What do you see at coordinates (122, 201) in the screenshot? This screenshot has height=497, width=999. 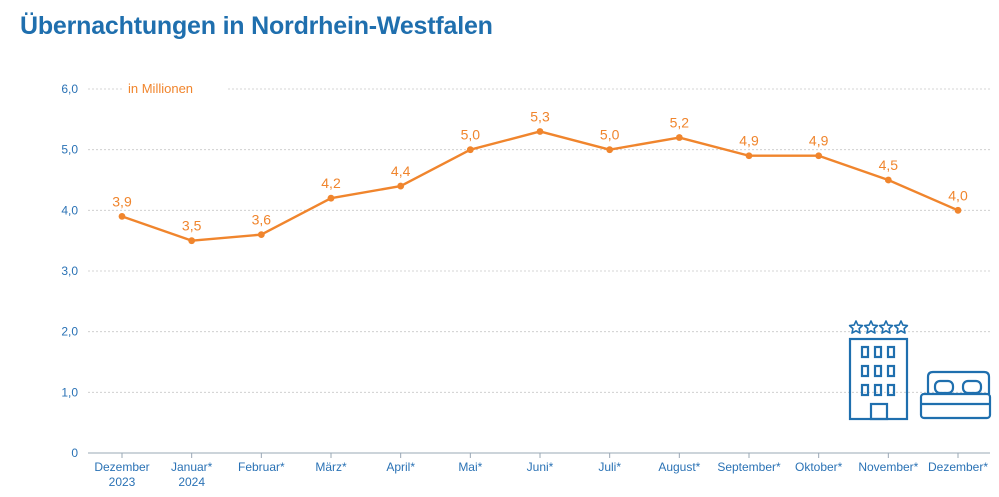 I see `data-label: 3,9` at bounding box center [122, 201].